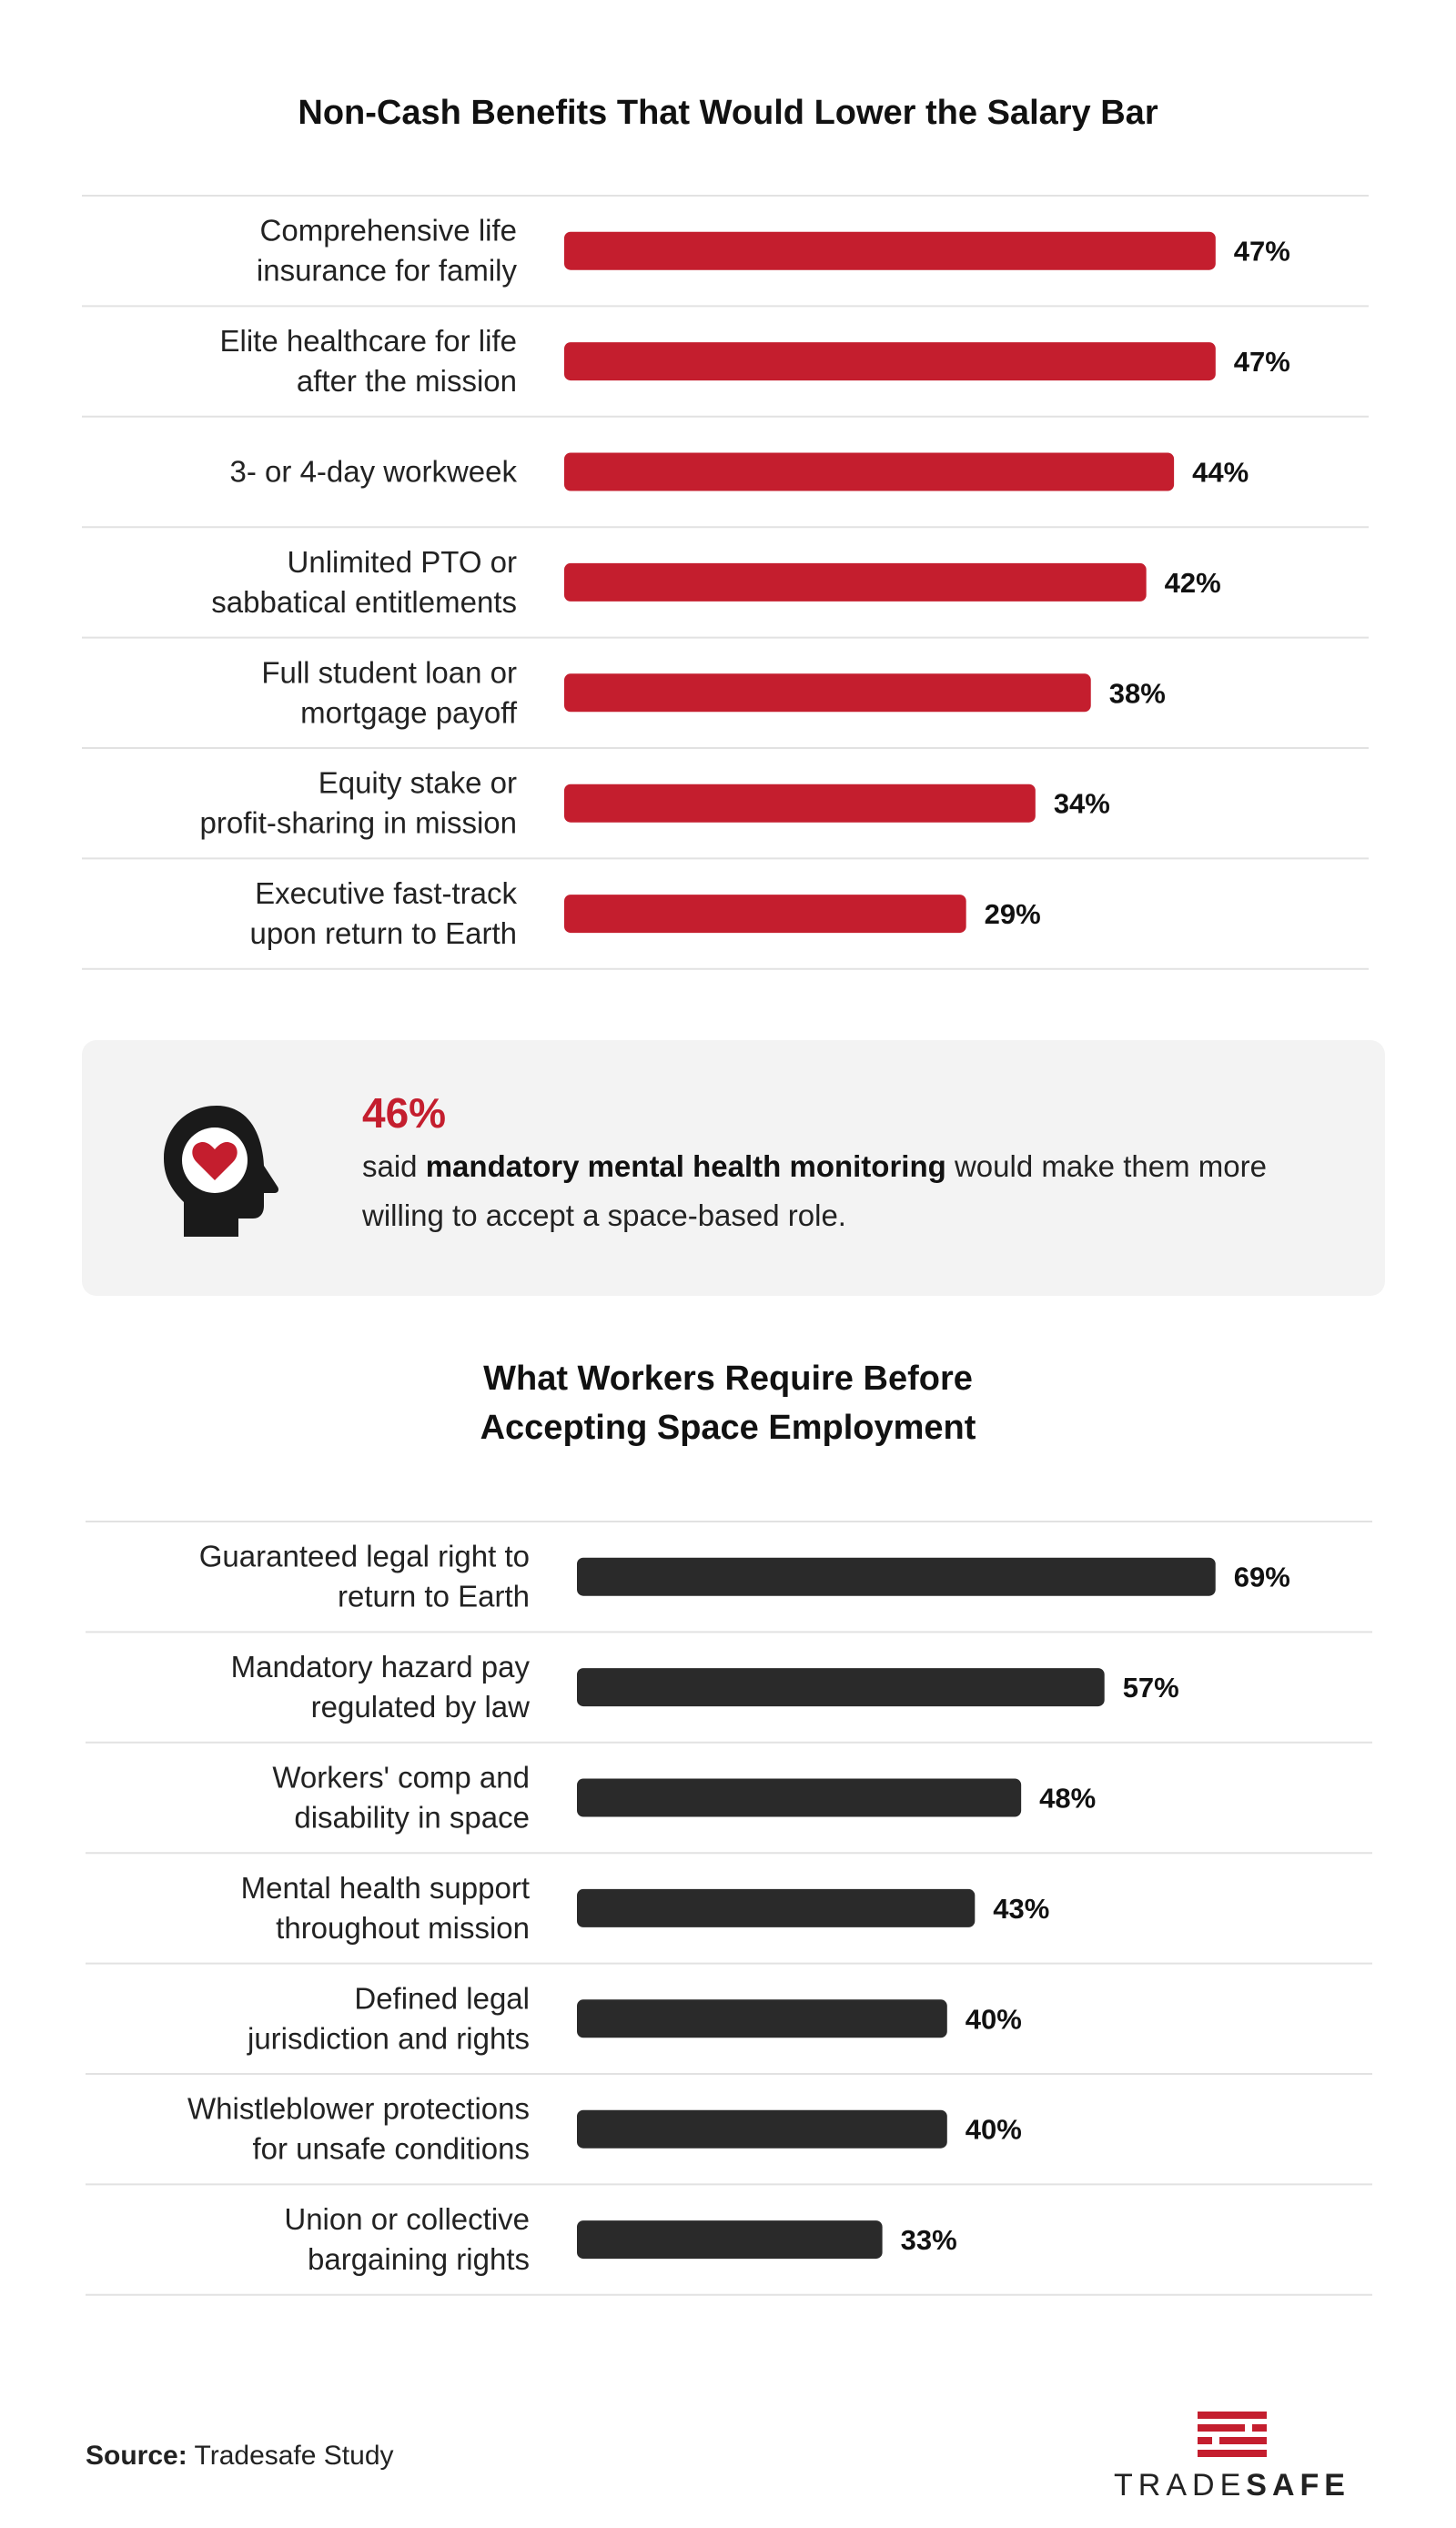 Image resolution: width=1456 pixels, height=2528 pixels. What do you see at coordinates (412, 1818) in the screenshot?
I see `category-label: disability in space` at bounding box center [412, 1818].